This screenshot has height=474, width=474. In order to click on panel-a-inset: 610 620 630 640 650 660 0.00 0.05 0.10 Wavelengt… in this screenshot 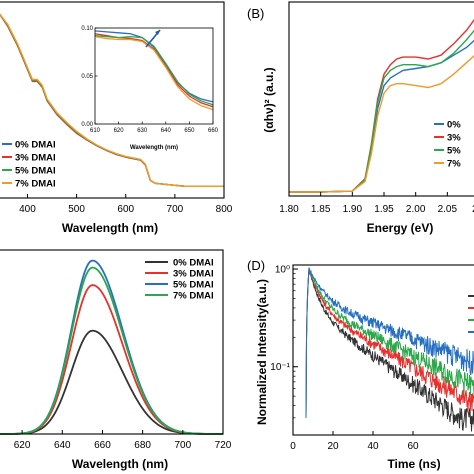, I will do `click(149, 88)`.